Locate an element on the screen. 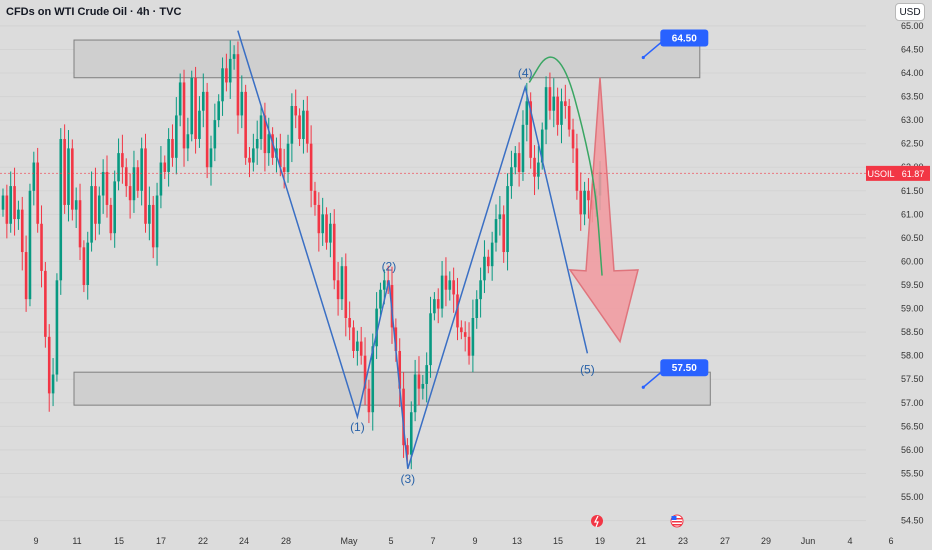 The image size is (932, 550). chart-title: CFDs on WTI Crude Oil · 4h · TVC is located at coordinates (94, 12).